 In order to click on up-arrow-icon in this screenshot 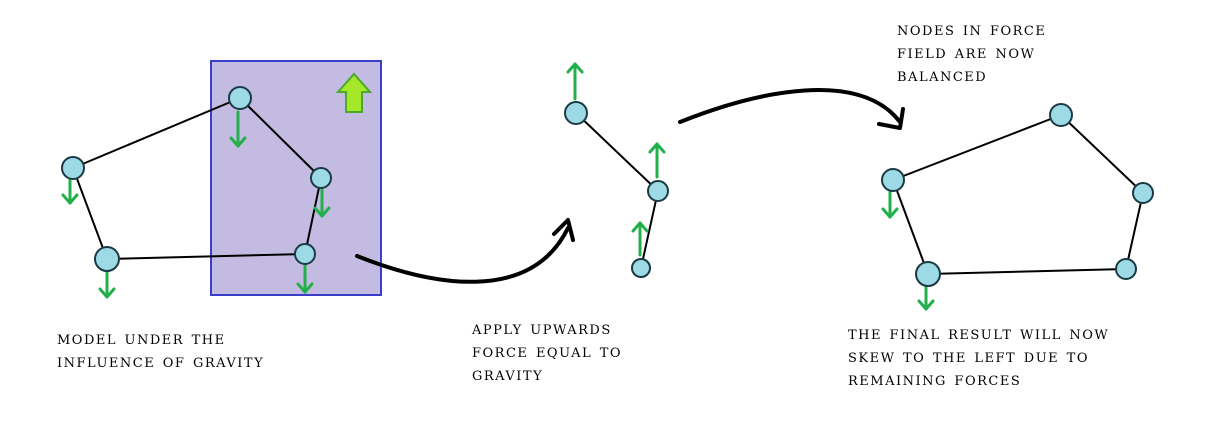, I will do `click(354, 92)`.